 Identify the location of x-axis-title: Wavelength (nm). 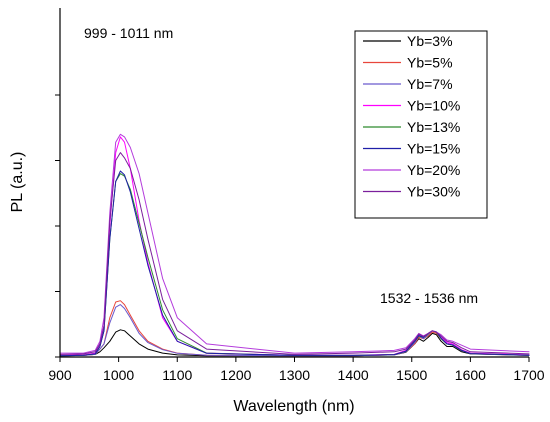
(293, 406).